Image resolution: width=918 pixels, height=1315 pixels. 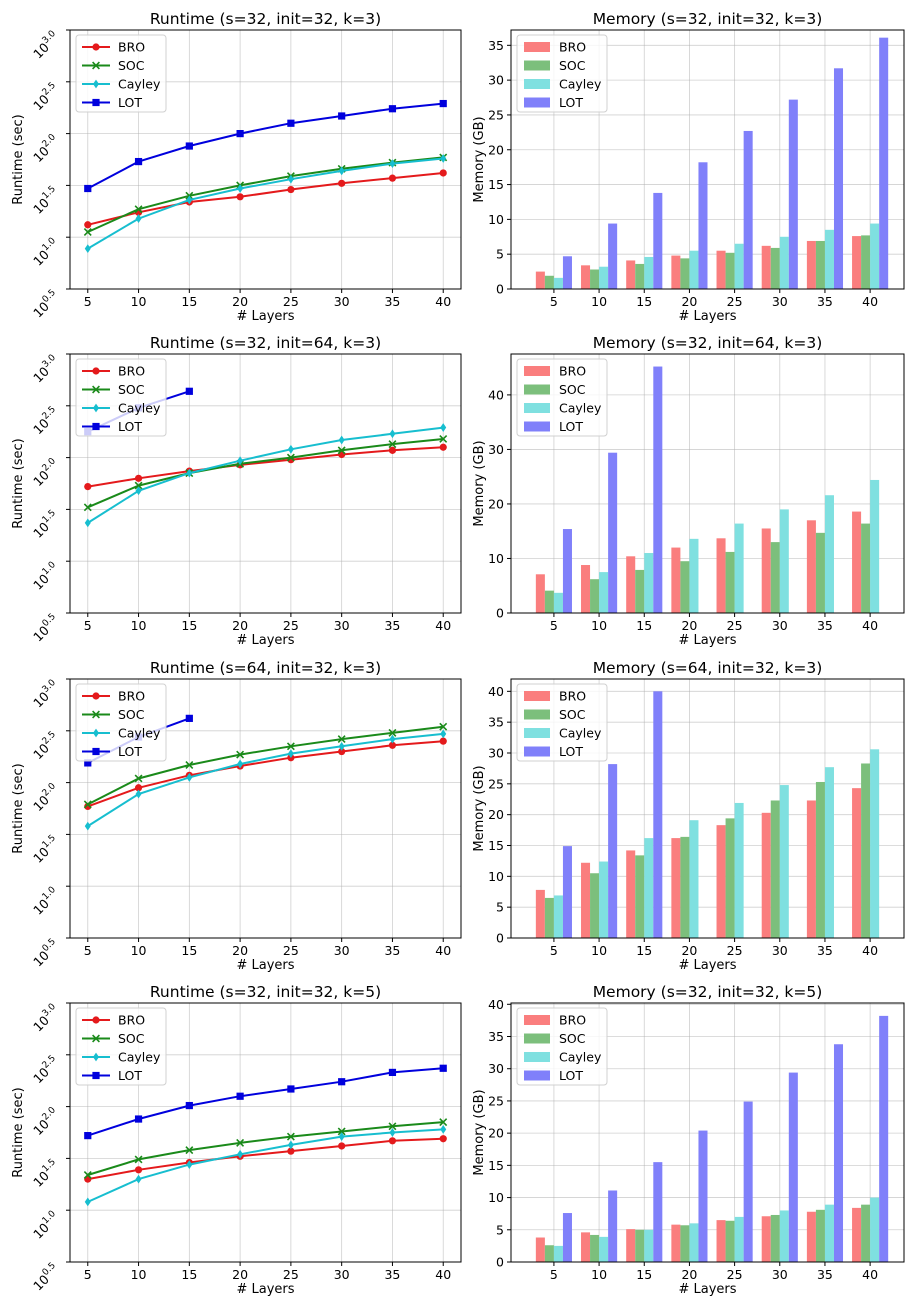 I want to click on chart-title: Runtime (s=32, init=32, k=5), so click(x=265, y=992).